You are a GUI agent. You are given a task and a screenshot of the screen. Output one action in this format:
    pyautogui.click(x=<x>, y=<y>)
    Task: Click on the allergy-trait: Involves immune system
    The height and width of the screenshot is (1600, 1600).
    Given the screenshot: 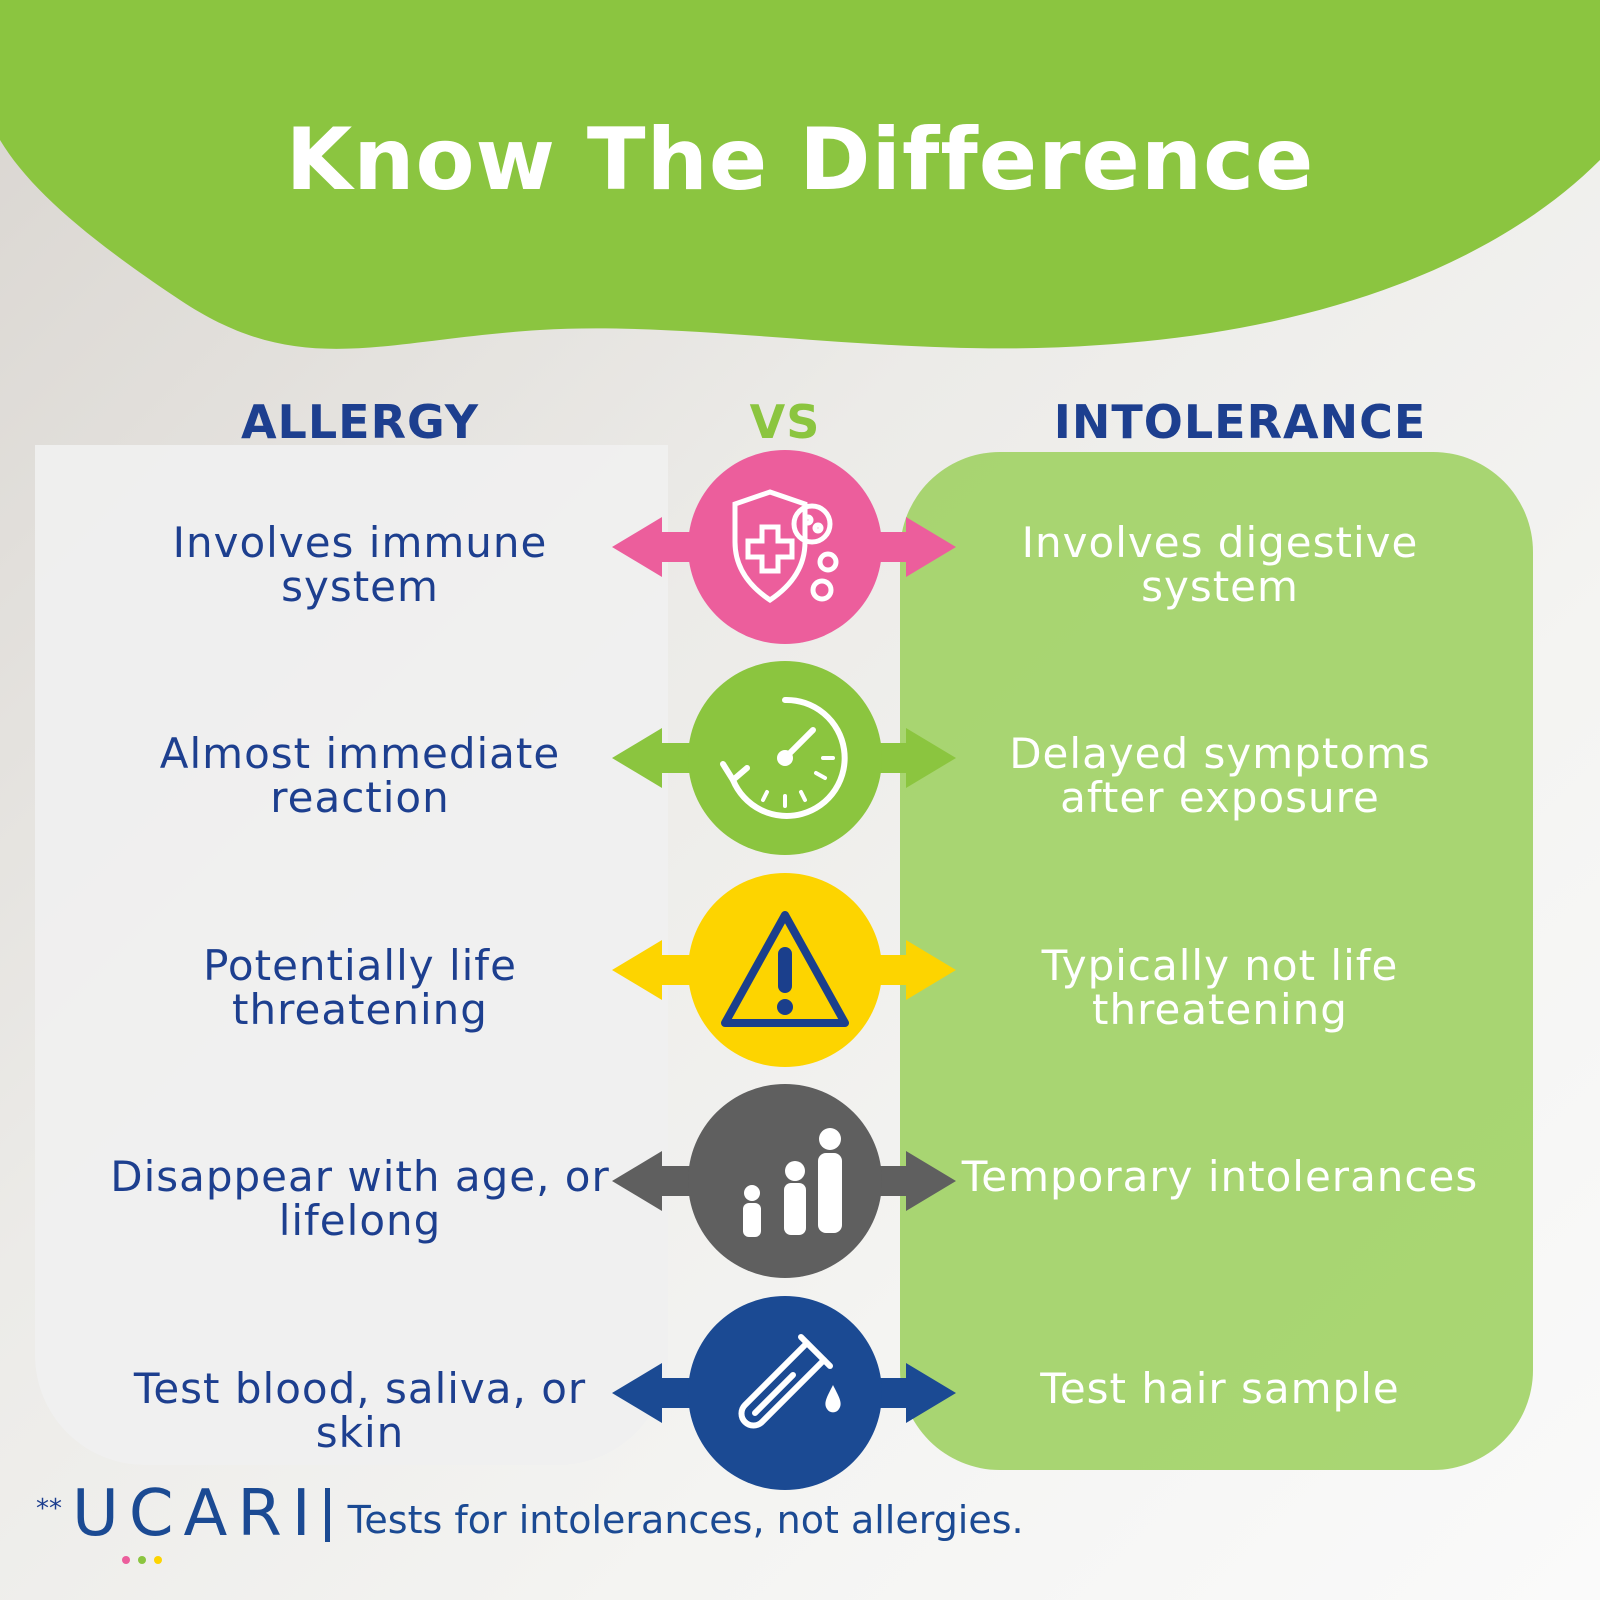 What is the action you would take?
    pyautogui.click(x=360, y=564)
    